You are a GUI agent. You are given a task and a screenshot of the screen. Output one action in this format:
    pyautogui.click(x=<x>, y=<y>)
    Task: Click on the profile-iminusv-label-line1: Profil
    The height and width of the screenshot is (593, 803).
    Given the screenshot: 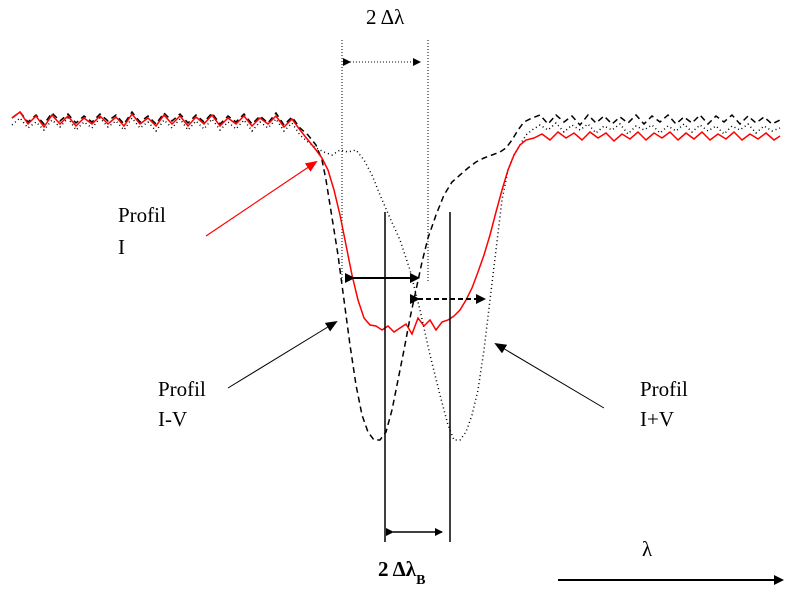 What is the action you would take?
    pyautogui.click(x=182, y=389)
    